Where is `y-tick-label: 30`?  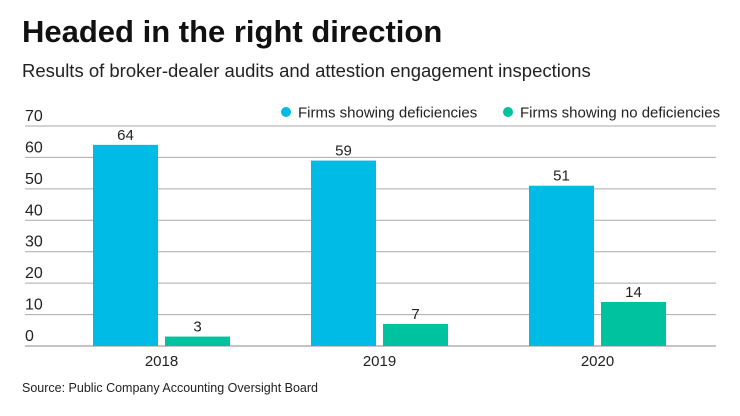
y-tick-label: 30 is located at coordinates (34, 242).